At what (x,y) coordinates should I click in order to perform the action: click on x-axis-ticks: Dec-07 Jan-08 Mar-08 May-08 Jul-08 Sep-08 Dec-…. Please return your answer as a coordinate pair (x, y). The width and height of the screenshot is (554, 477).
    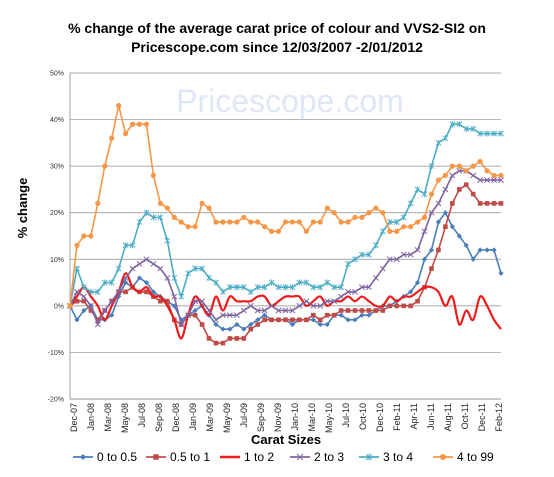
    Looking at the image, I should click on (286, 418).